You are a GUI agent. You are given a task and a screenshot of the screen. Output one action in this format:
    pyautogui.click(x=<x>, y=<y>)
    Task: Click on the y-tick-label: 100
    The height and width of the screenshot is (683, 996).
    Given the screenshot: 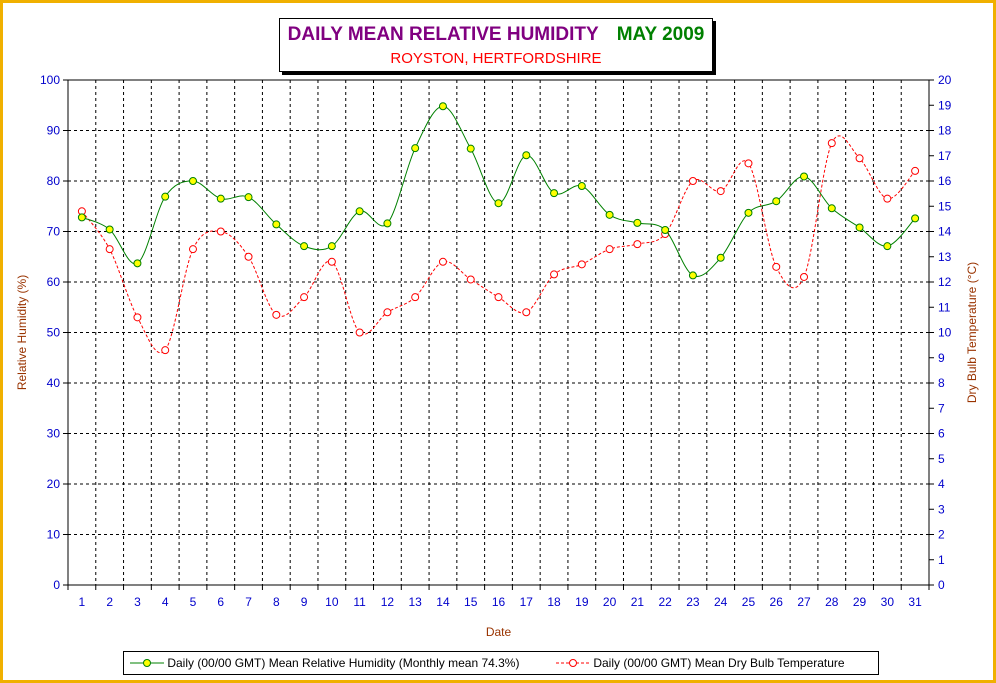 What is the action you would take?
    pyautogui.click(x=50, y=80)
    